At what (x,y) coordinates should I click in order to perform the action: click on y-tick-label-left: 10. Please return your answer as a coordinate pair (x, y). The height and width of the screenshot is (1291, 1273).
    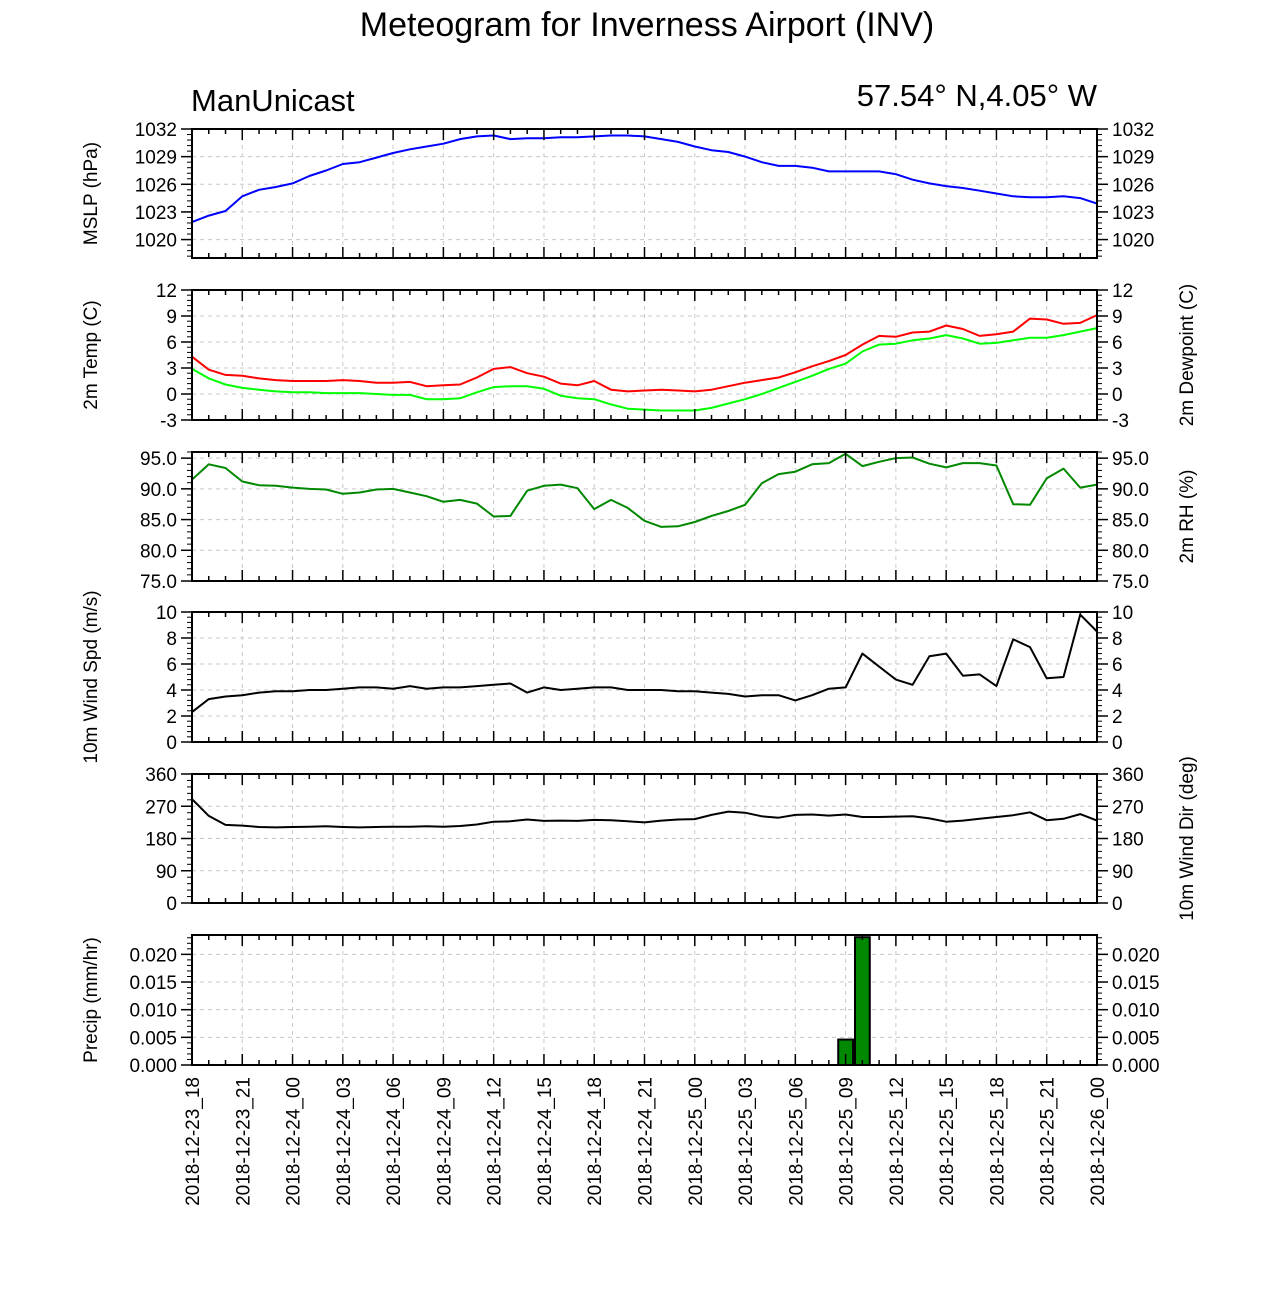
    Looking at the image, I should click on (166, 613).